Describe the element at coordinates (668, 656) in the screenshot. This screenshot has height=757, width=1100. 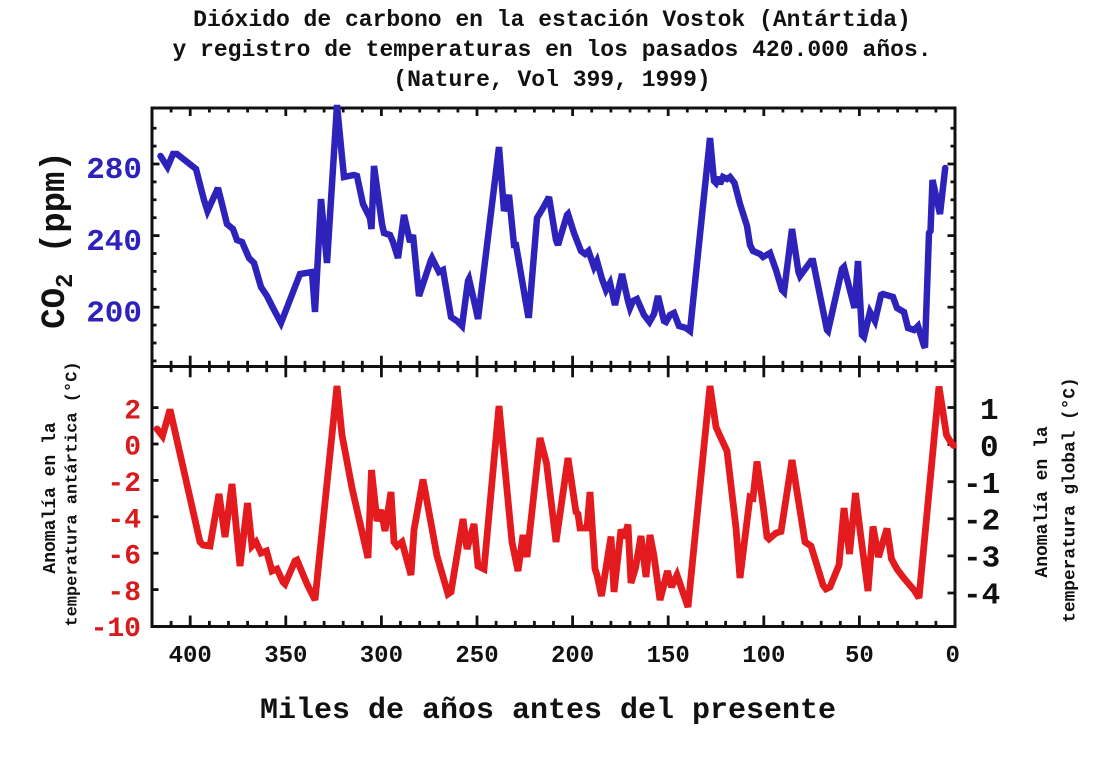
I see `svg-text: 150` at that location.